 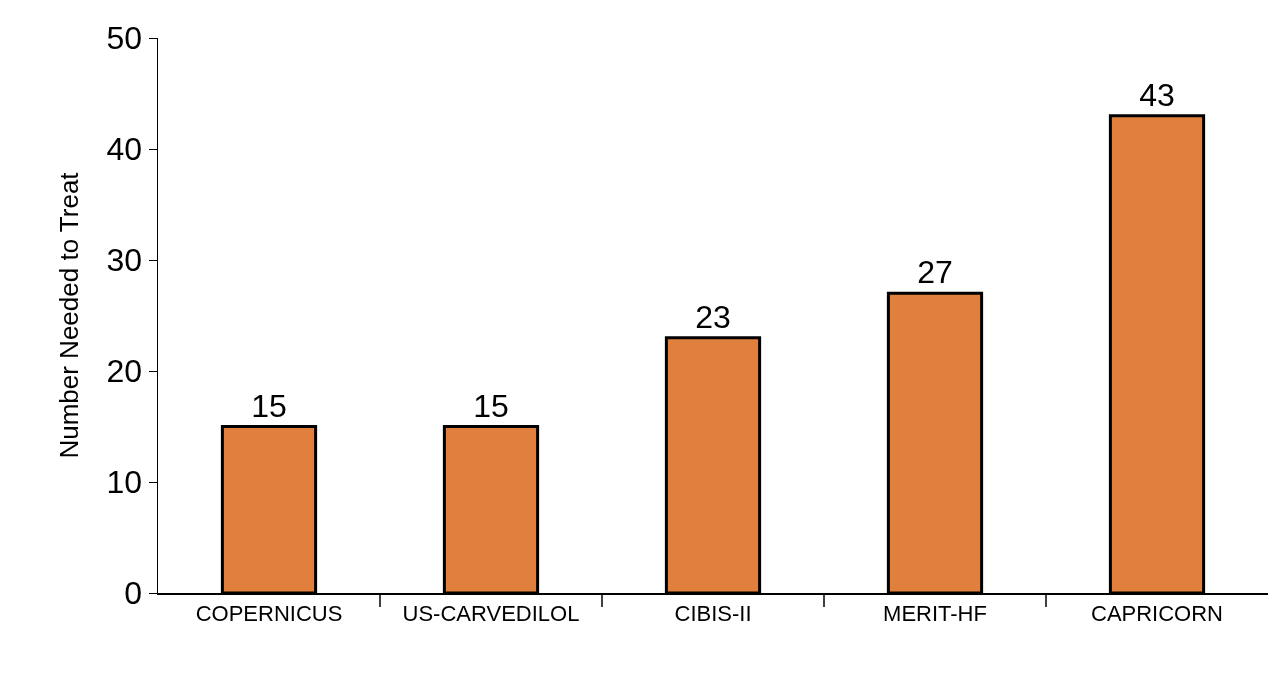 I want to click on y-tick-label: 40, so click(x=124, y=149).